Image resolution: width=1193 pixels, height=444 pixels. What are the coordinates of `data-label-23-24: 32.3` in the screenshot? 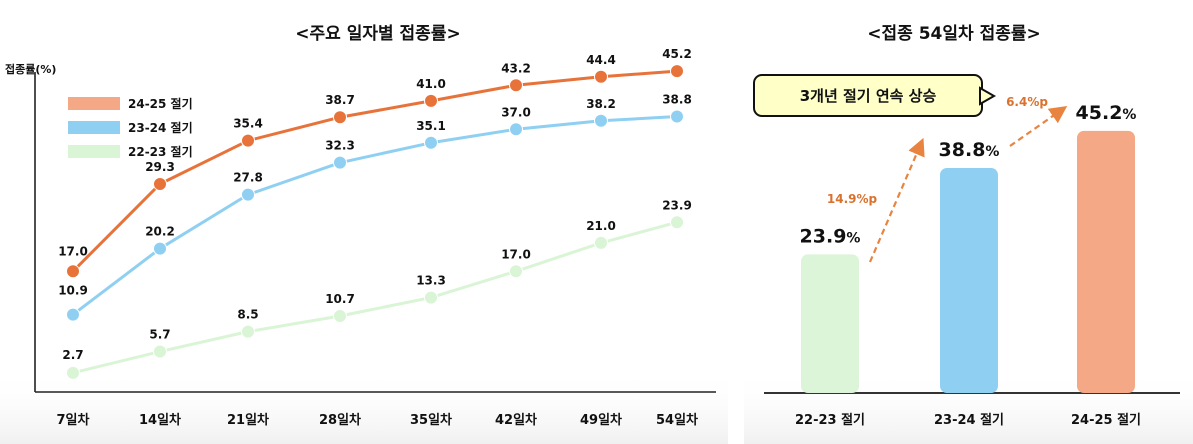 It's located at (340, 146).